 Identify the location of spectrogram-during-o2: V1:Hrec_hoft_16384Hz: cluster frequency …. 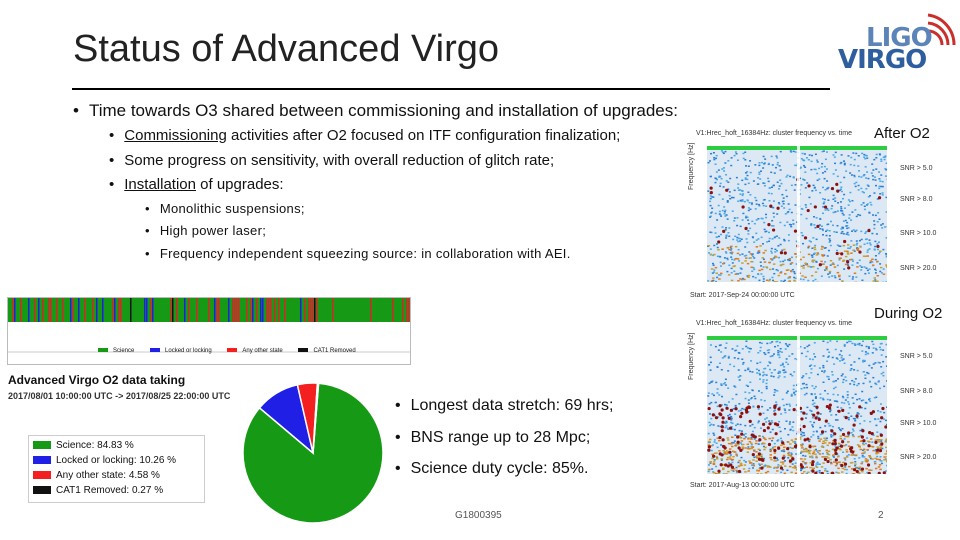
(819, 406).